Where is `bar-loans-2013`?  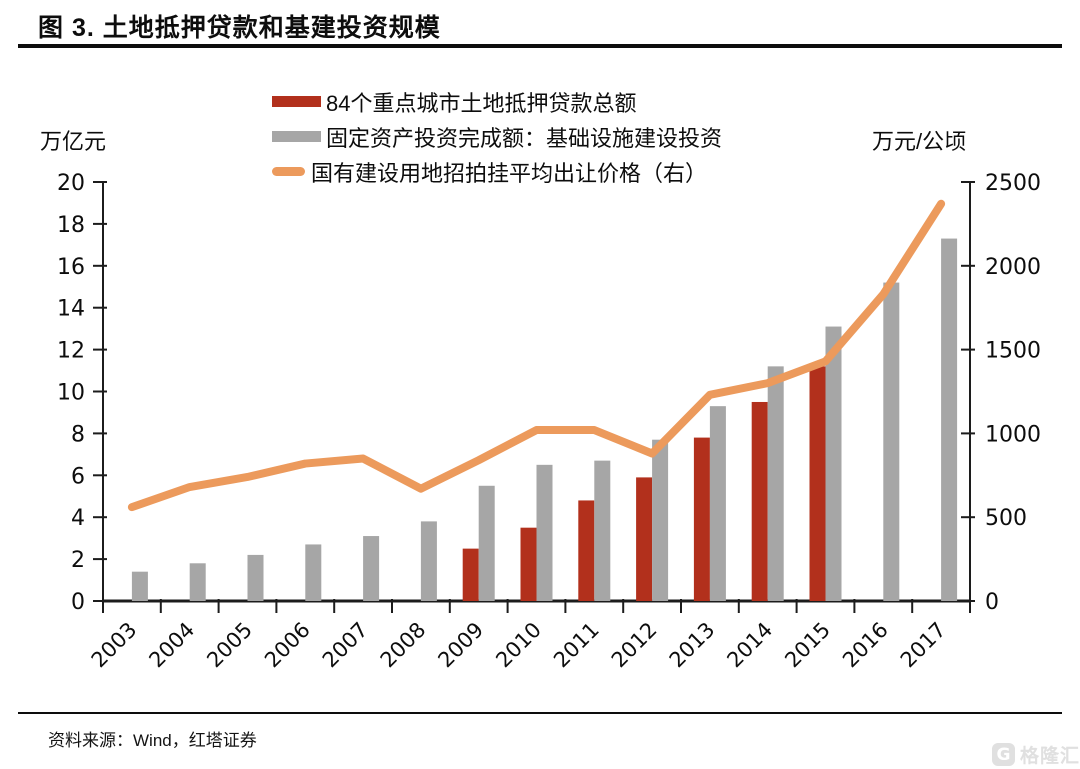 bar-loans-2013 is located at coordinates (701, 519).